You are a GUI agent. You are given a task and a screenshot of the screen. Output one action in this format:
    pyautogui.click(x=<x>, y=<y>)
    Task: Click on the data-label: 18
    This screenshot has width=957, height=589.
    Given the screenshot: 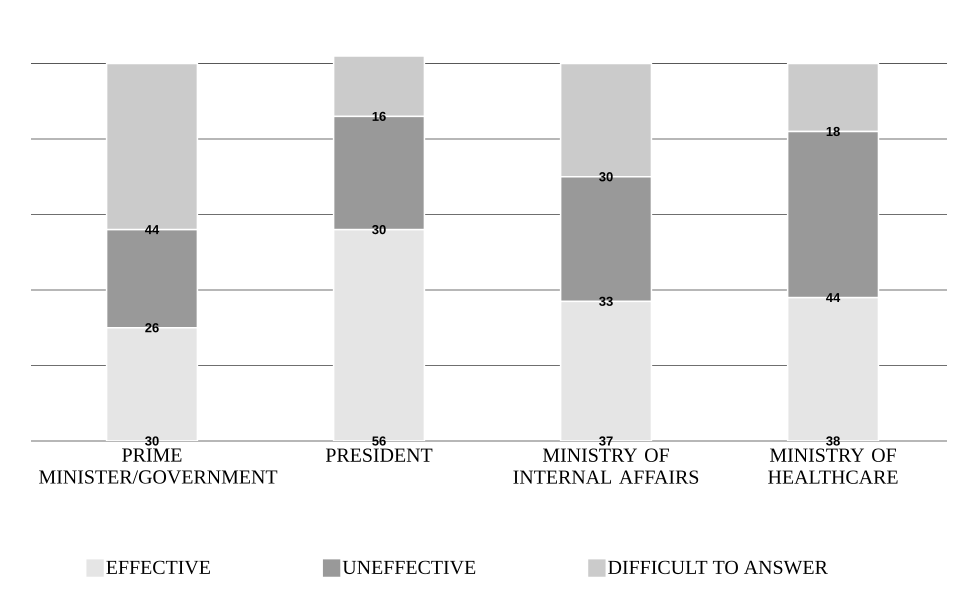 What is the action you would take?
    pyautogui.click(x=833, y=131)
    